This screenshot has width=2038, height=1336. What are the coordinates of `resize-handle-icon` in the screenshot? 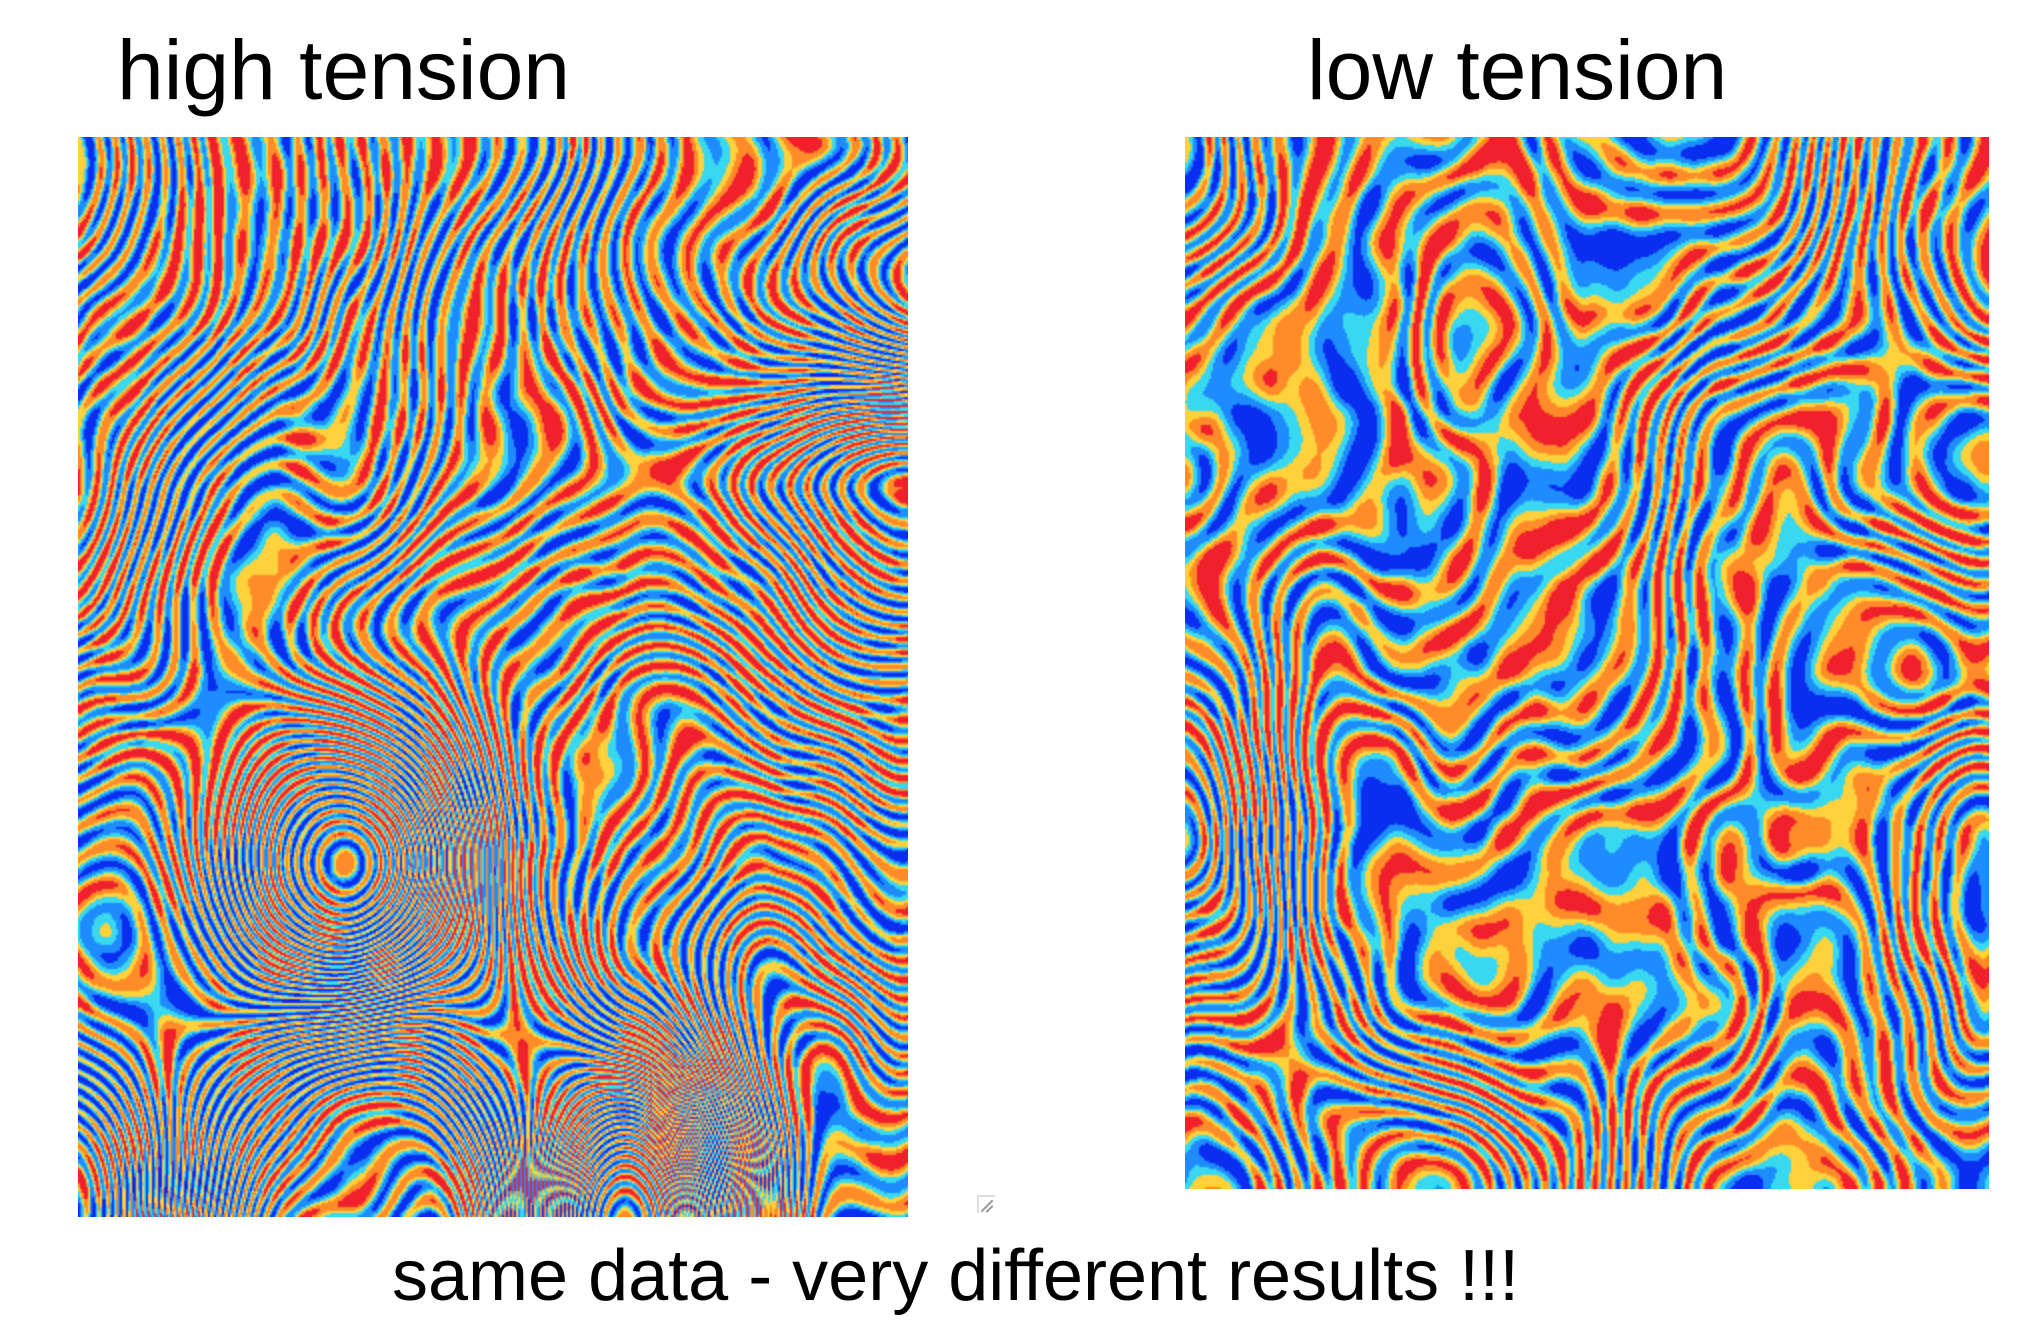 It's located at (986, 1204).